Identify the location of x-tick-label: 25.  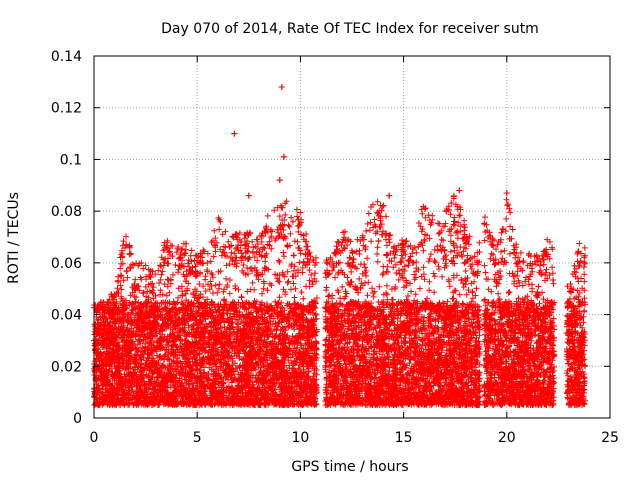
(610, 438).